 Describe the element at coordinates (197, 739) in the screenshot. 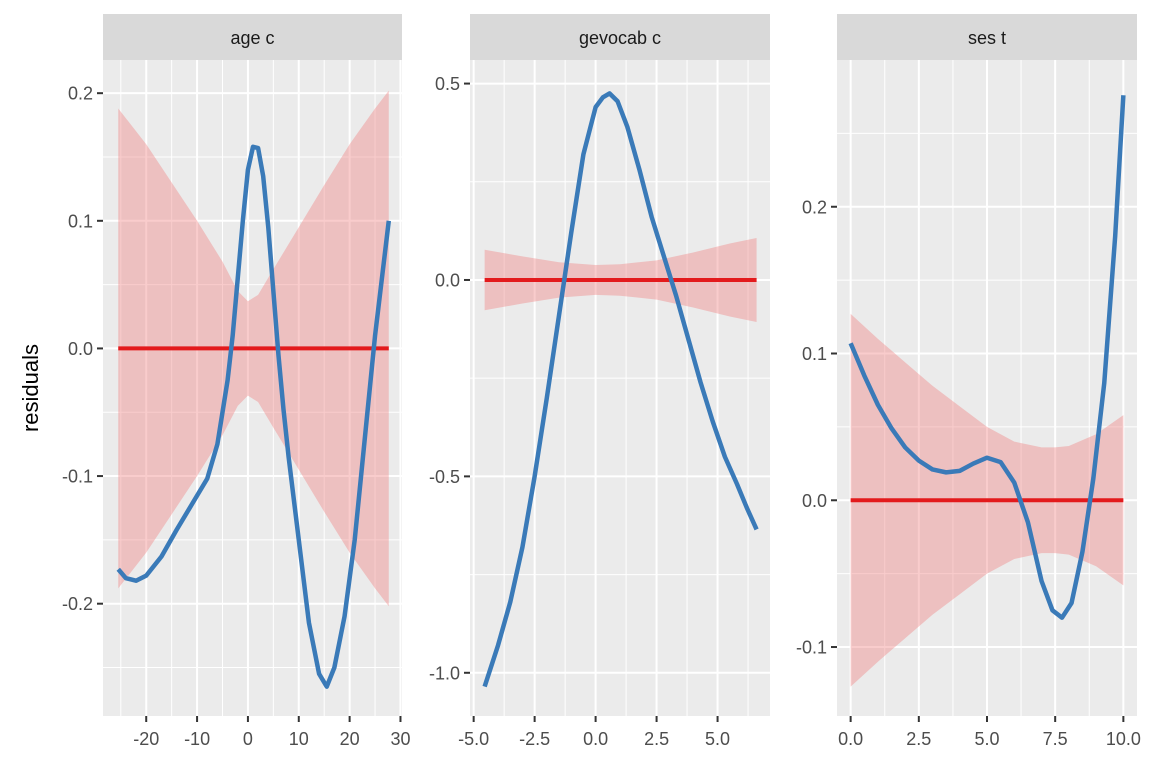

I see `x-tick-label: -10` at that location.